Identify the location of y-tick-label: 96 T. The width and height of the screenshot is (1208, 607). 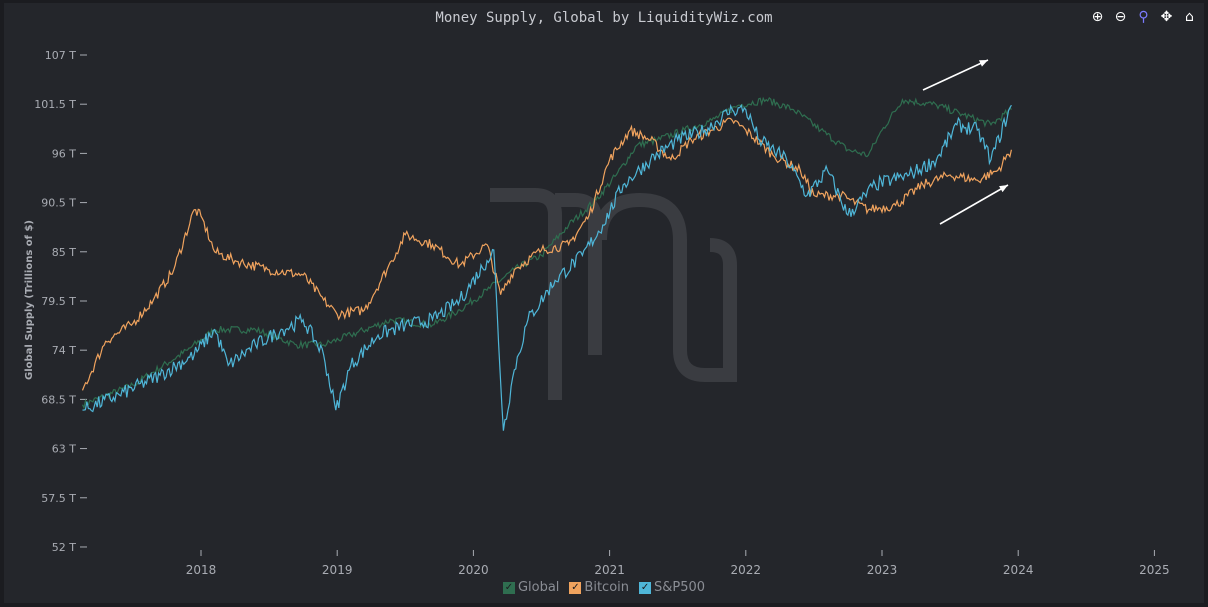
(64, 153).